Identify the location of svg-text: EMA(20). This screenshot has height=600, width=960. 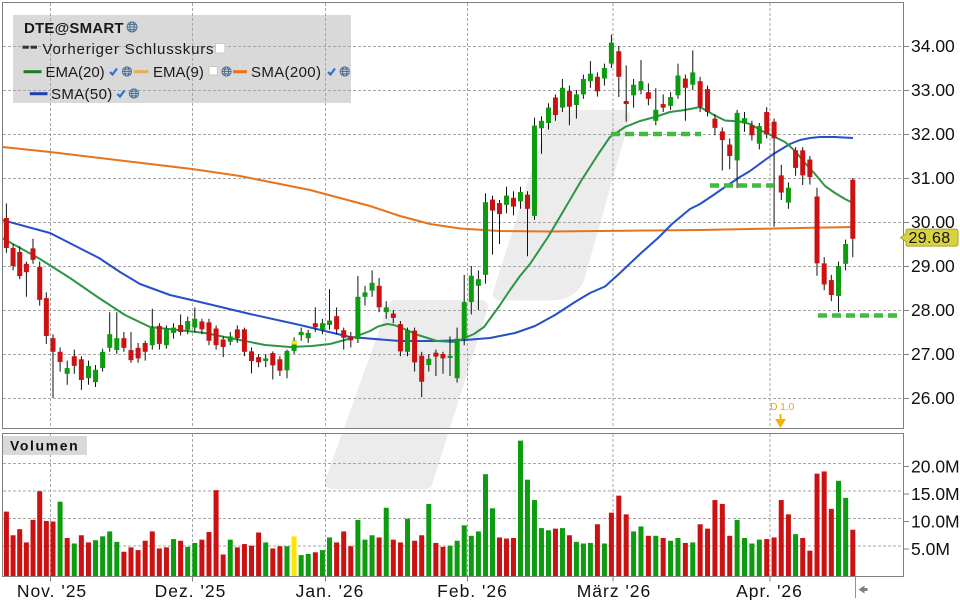
(75, 72).